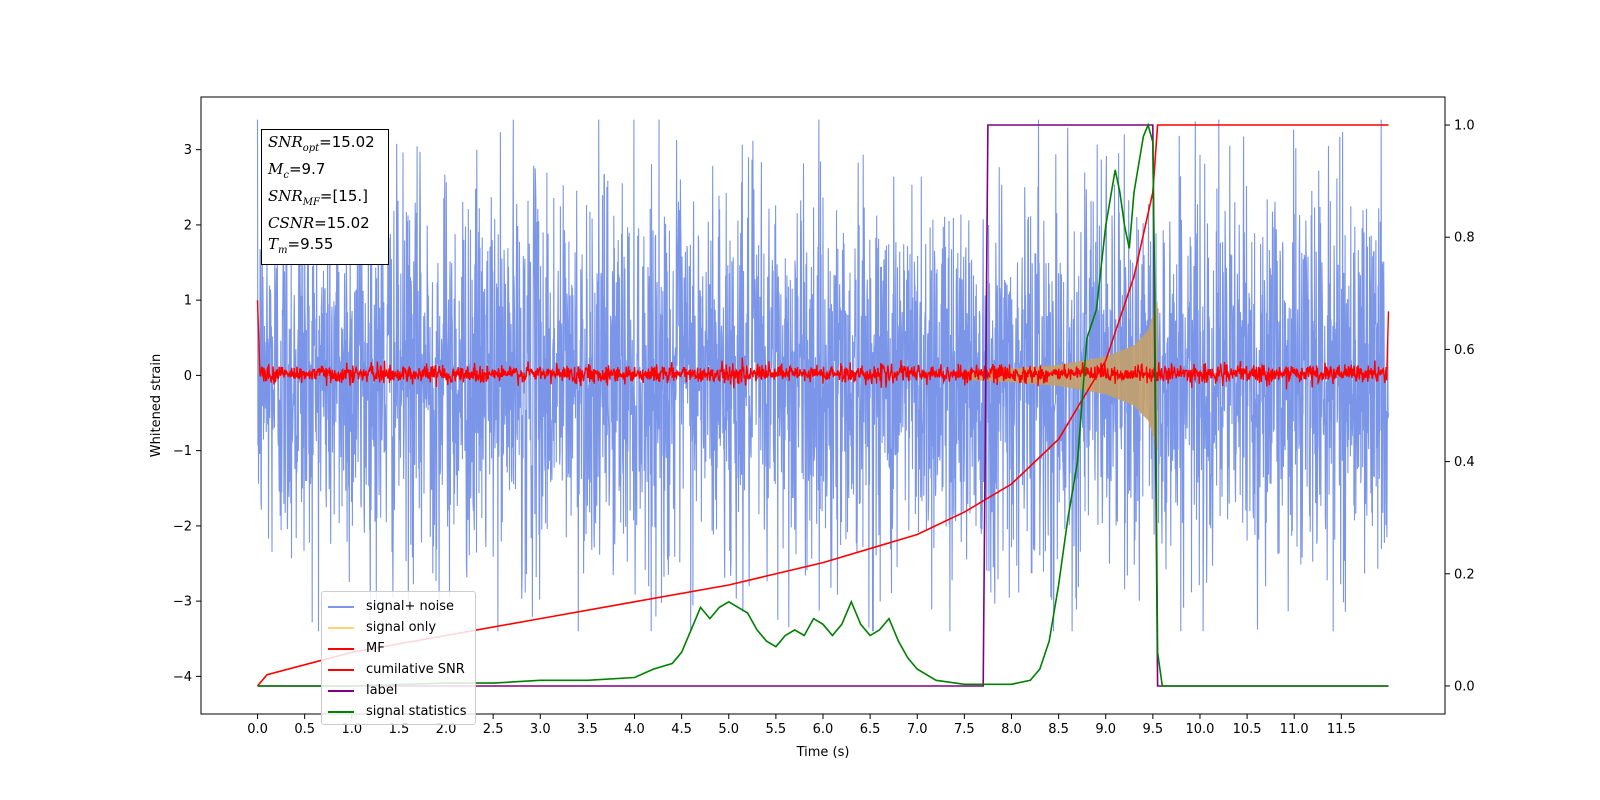 The height and width of the screenshot is (800, 1600). I want to click on annotation-tm: Tm=9.55, so click(301, 245).